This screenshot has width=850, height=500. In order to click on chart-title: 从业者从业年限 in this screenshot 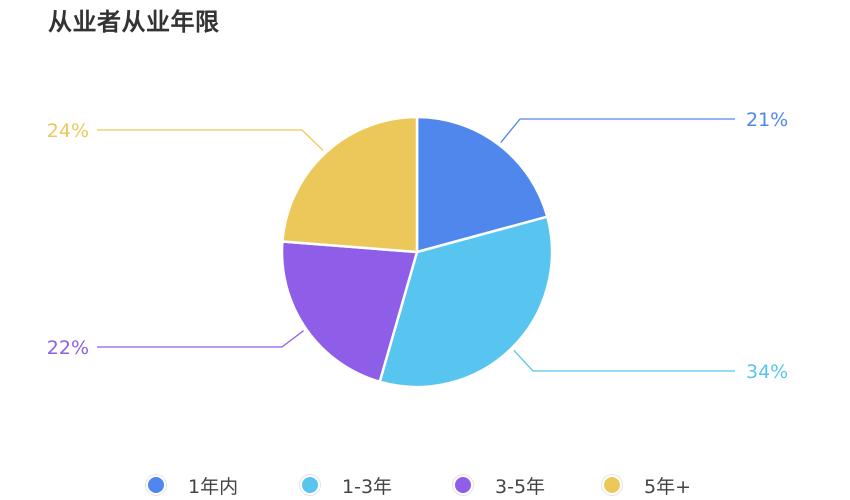, I will do `click(134, 22)`.